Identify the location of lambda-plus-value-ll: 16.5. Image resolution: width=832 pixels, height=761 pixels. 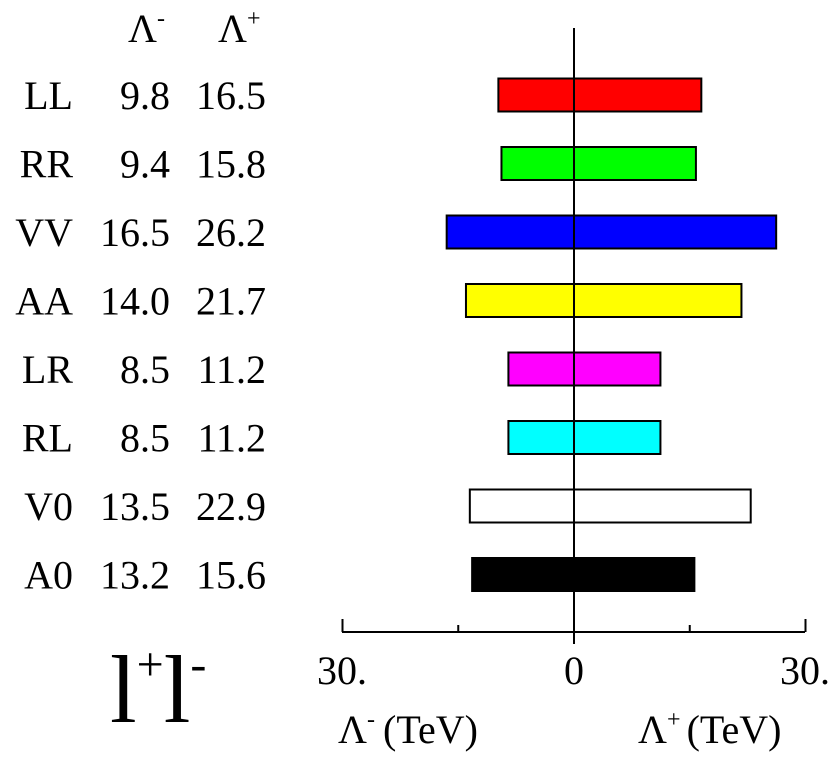
(231, 95).